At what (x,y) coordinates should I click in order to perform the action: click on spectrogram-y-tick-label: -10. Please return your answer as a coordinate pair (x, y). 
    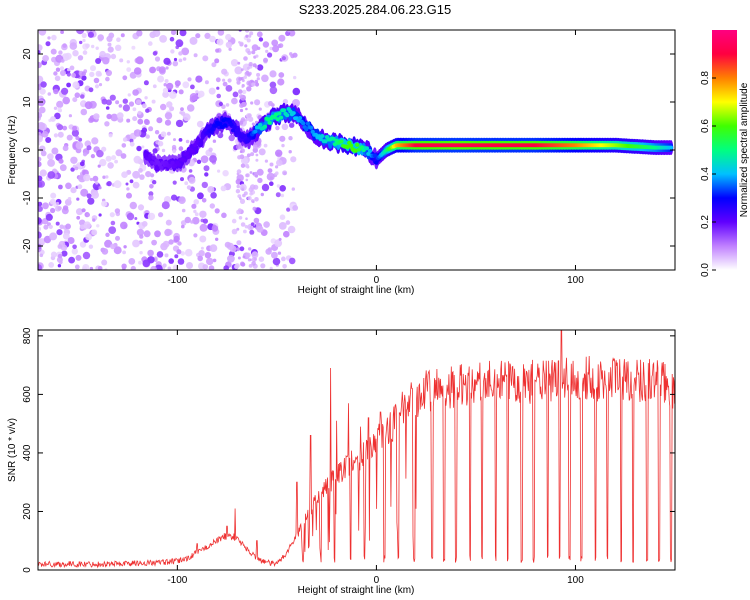
    Looking at the image, I should click on (27, 197).